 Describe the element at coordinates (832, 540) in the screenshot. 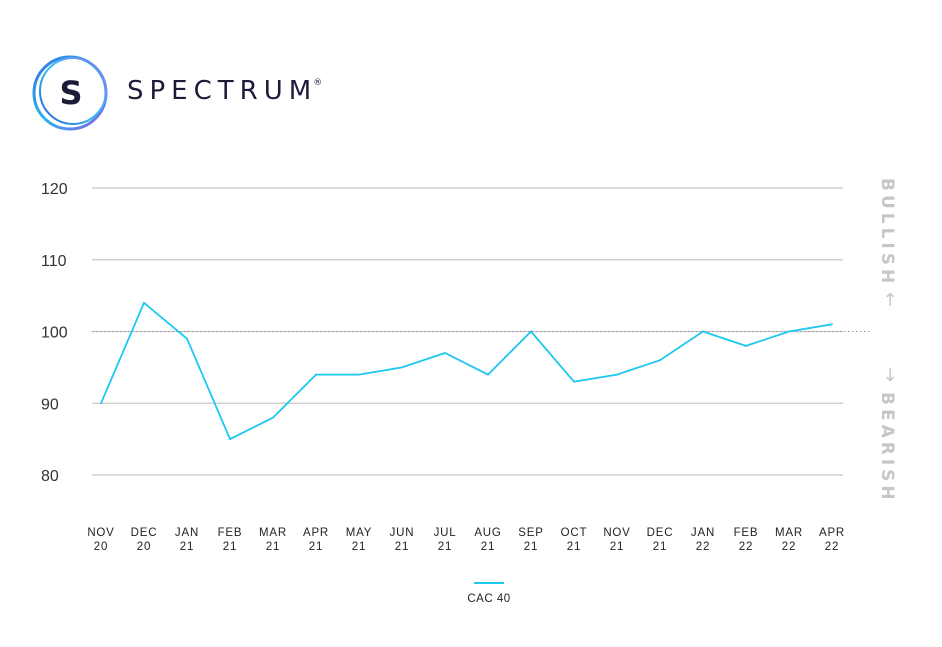

I see `x-tick-label: APR 22` at that location.